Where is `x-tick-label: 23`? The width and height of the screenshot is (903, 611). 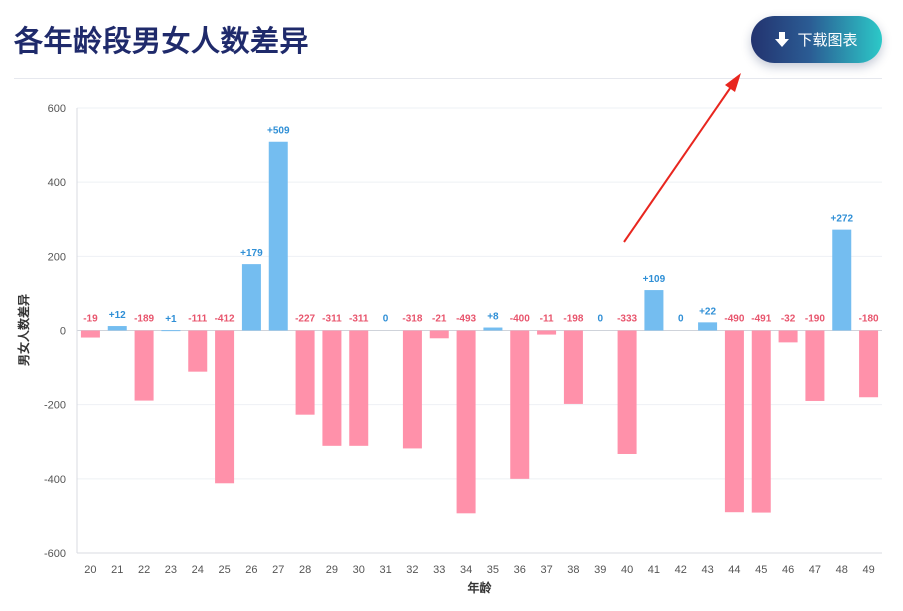
x-tick-label: 23 is located at coordinates (171, 570).